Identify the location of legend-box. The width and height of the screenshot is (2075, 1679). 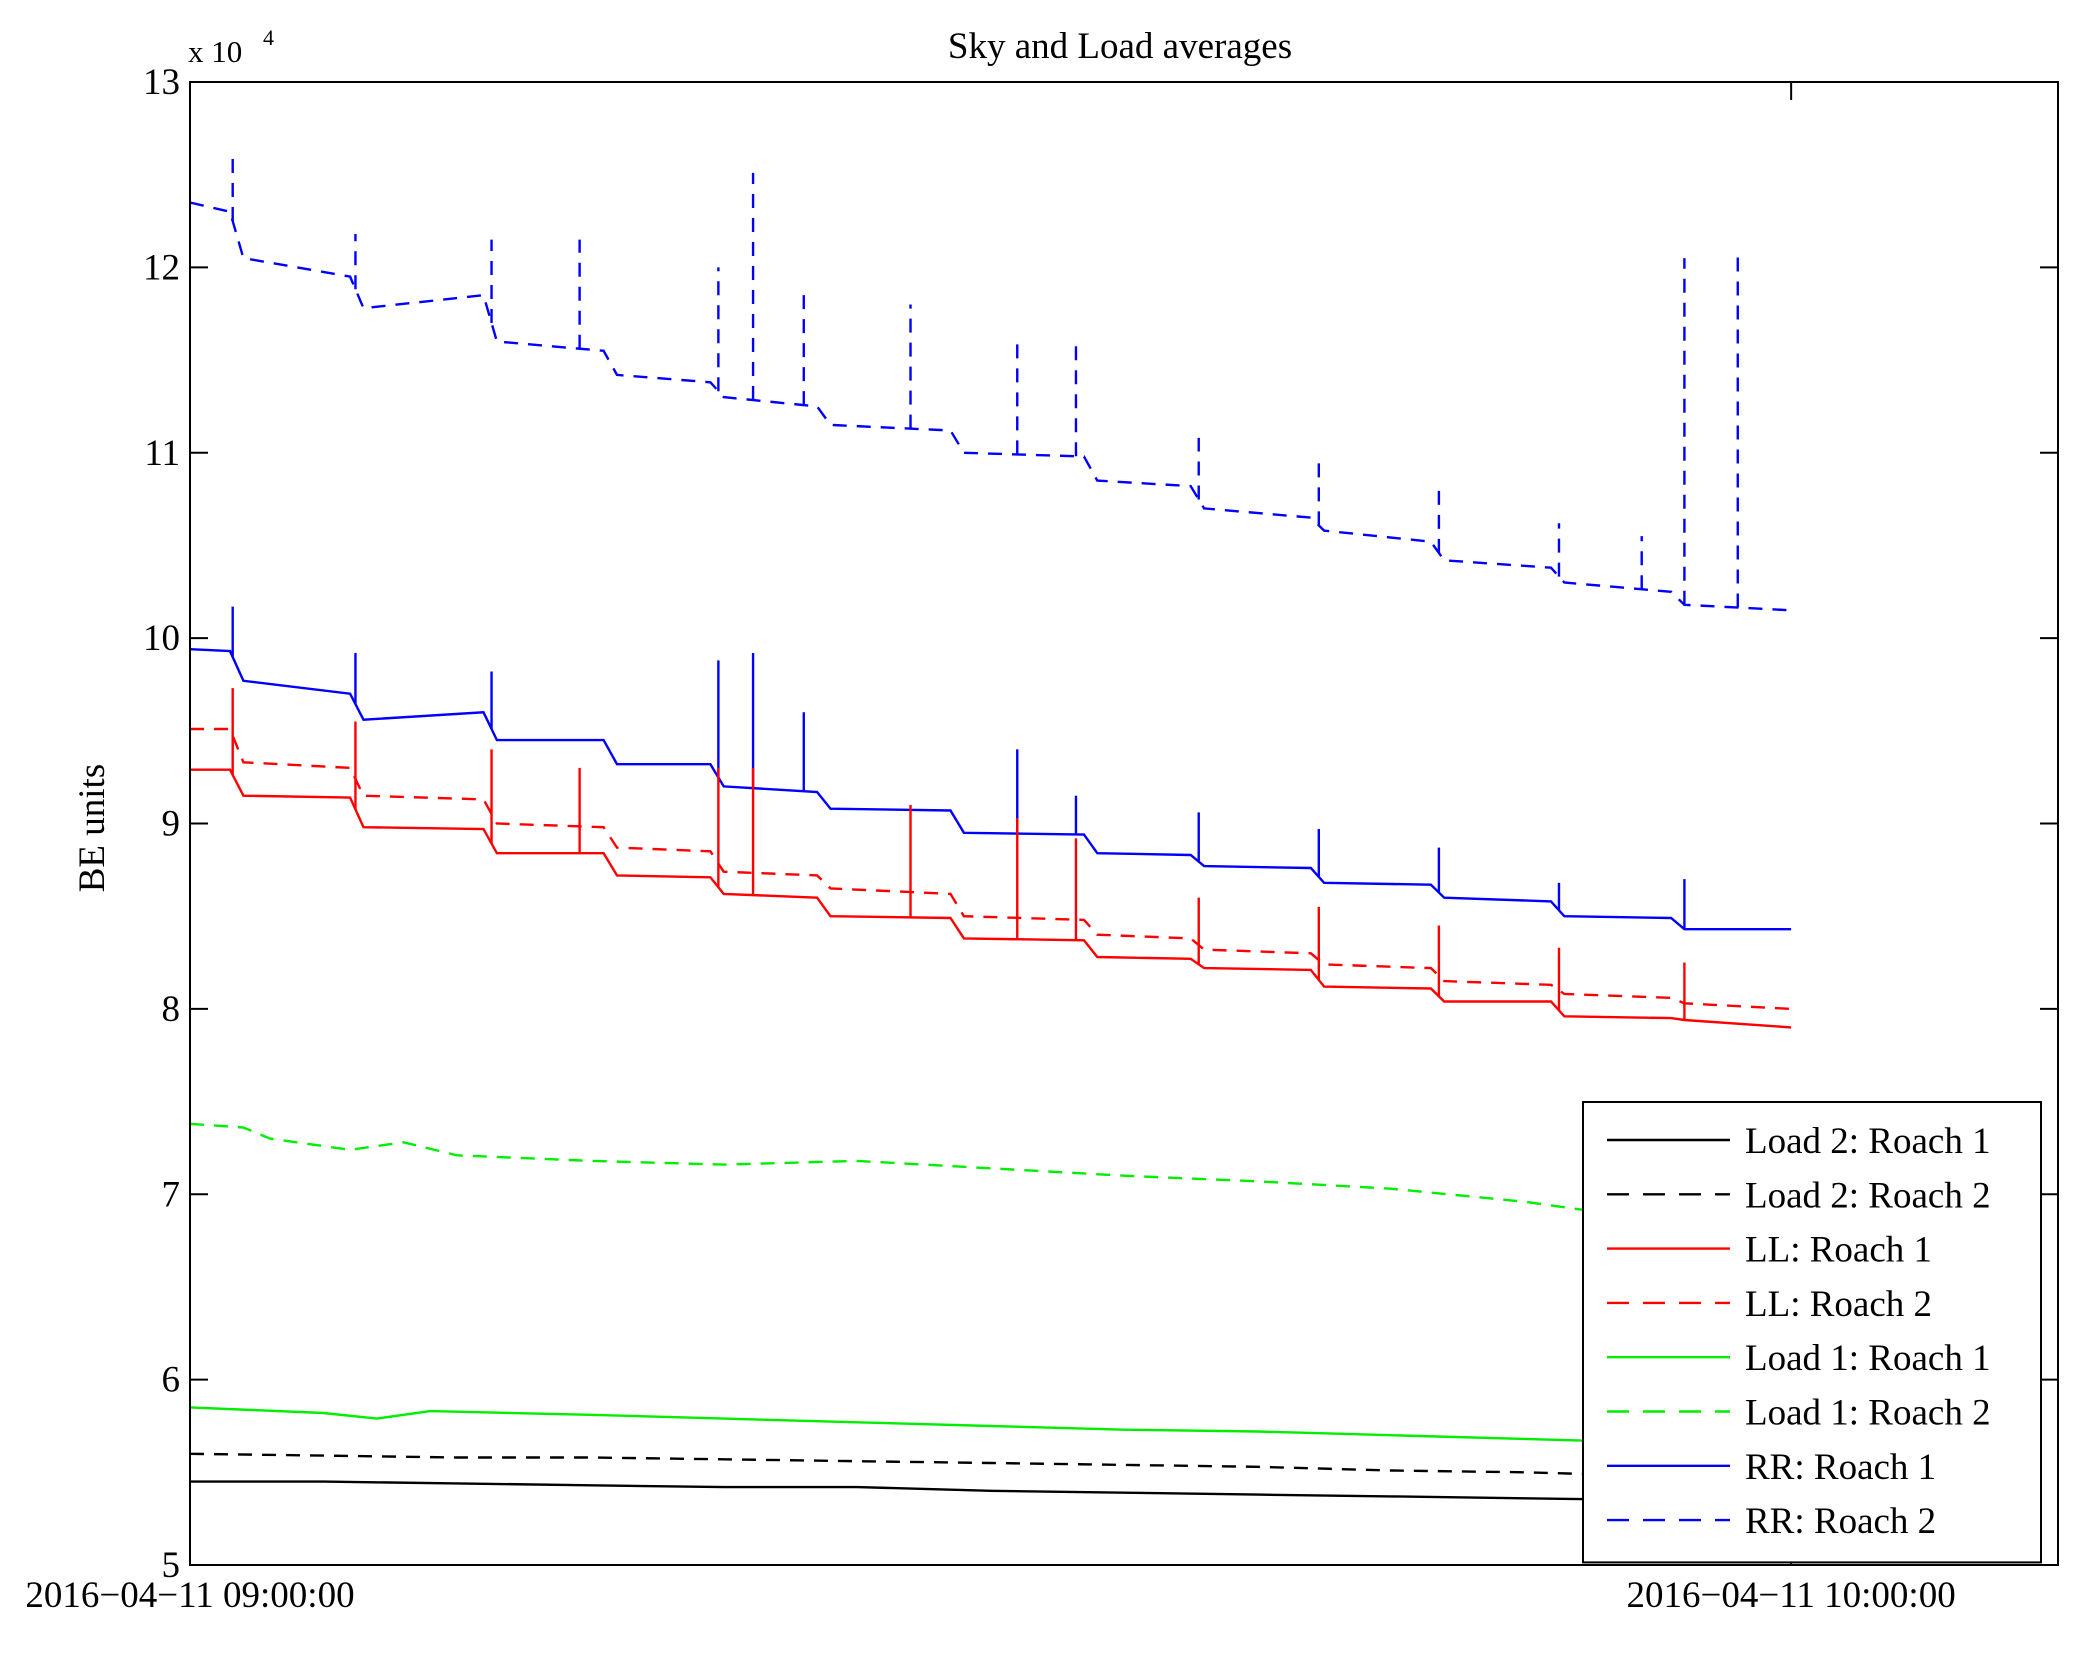
(1812, 1332).